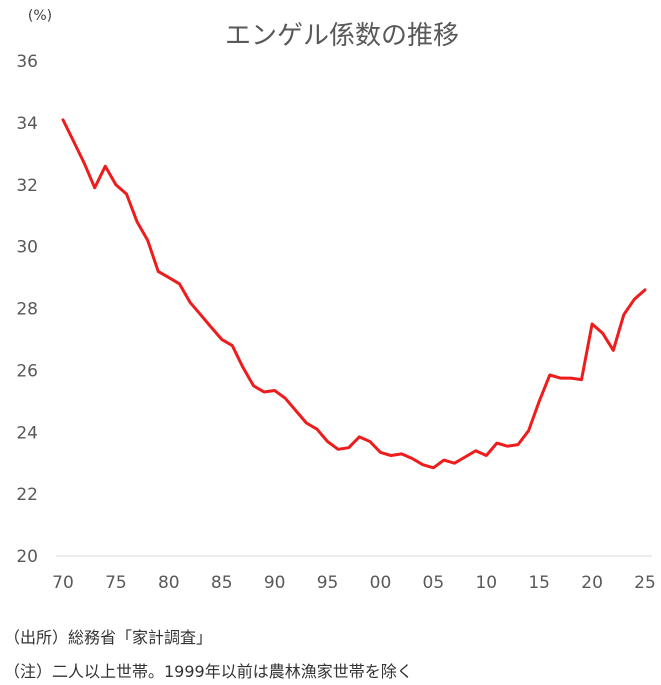 Image resolution: width=661 pixels, height=685 pixels. What do you see at coordinates (27, 557) in the screenshot?
I see `y-tick-label: 20` at bounding box center [27, 557].